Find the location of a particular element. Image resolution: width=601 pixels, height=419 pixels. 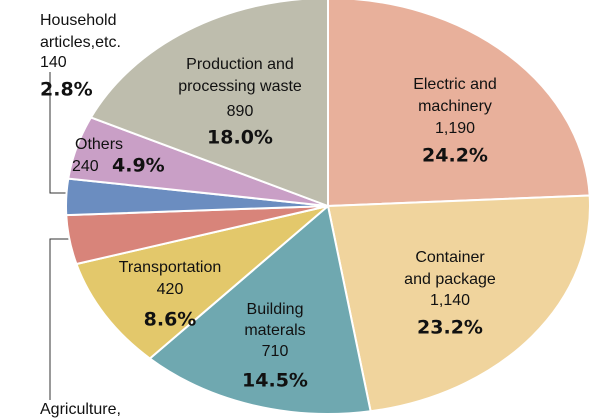

percent-label: 23.2% is located at coordinates (450, 328).